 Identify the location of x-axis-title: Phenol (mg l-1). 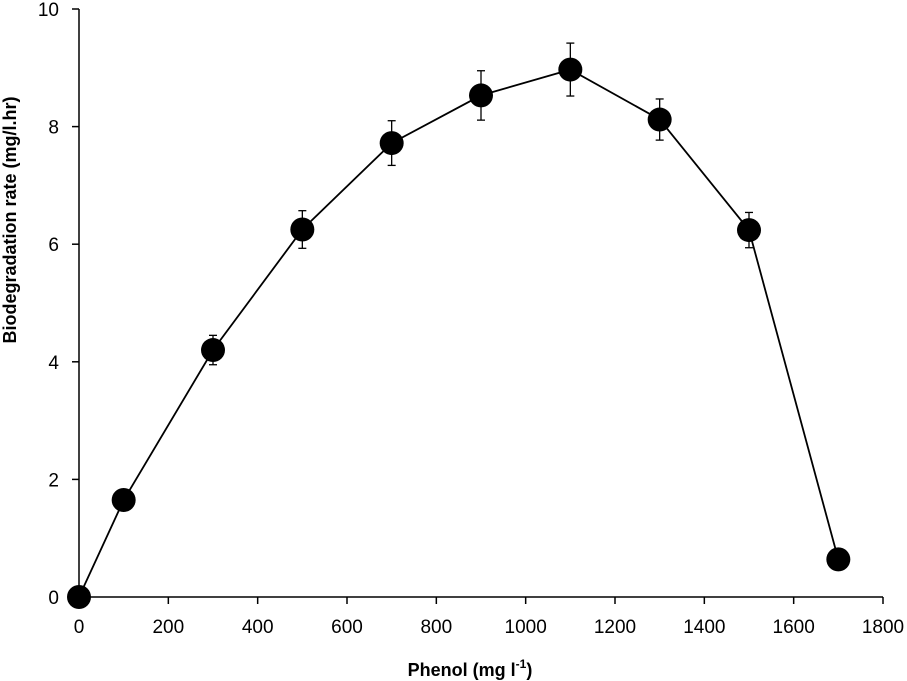
(470, 668).